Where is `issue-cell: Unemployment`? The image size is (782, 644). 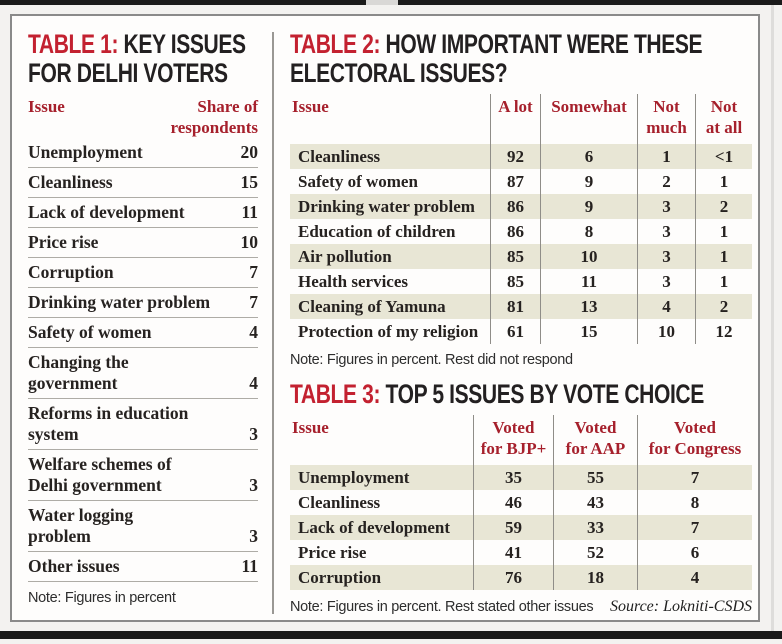 issue-cell: Unemployment is located at coordinates (381, 477).